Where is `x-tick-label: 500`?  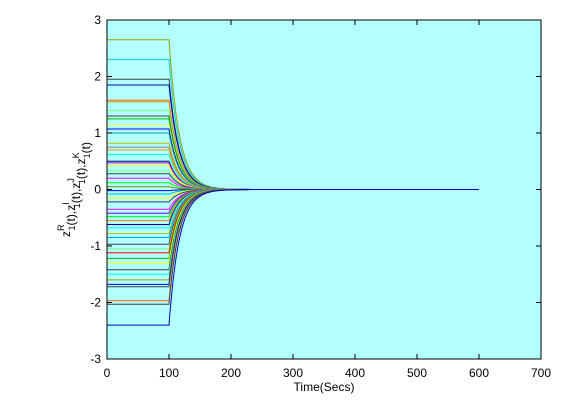
x-tick-label: 500 is located at coordinates (417, 373).